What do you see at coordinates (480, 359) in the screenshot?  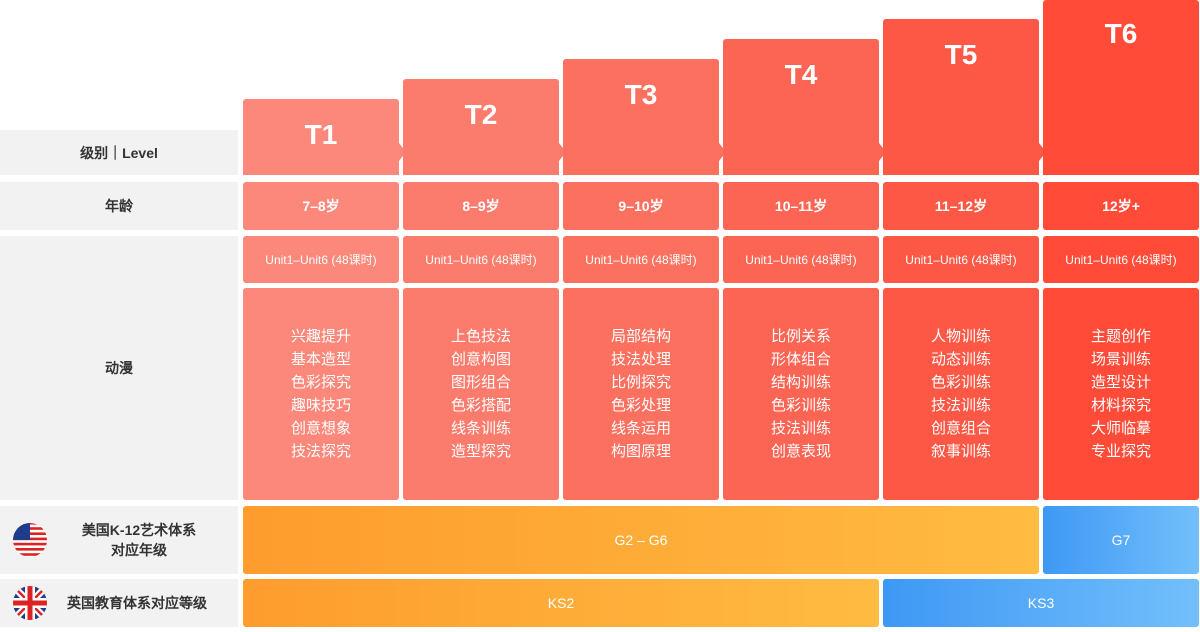 I see `topic: 创意构图` at bounding box center [480, 359].